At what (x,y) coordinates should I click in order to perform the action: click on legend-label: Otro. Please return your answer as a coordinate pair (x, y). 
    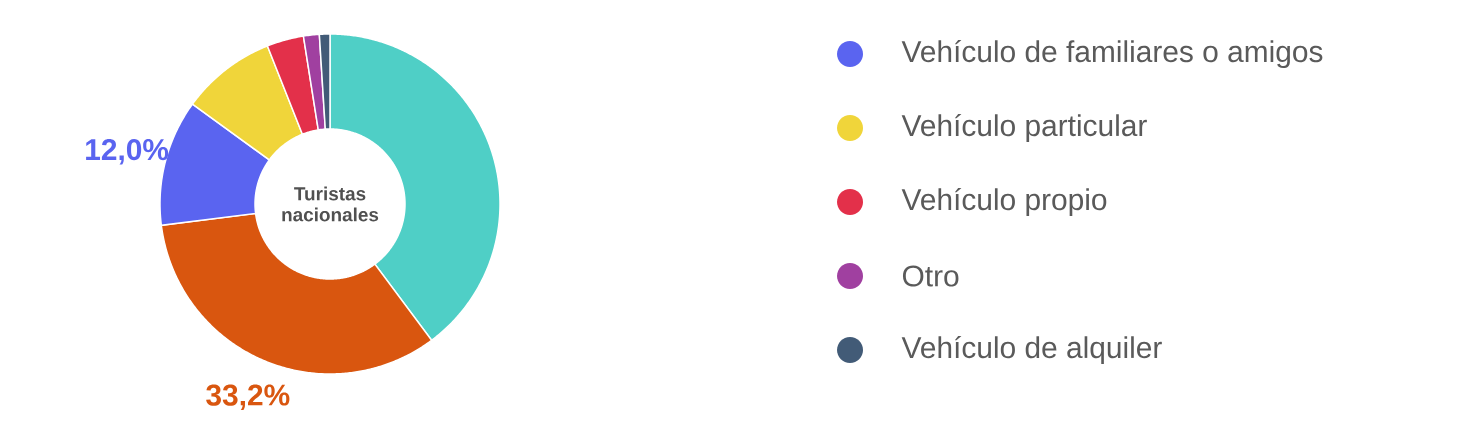
    Looking at the image, I should click on (930, 276).